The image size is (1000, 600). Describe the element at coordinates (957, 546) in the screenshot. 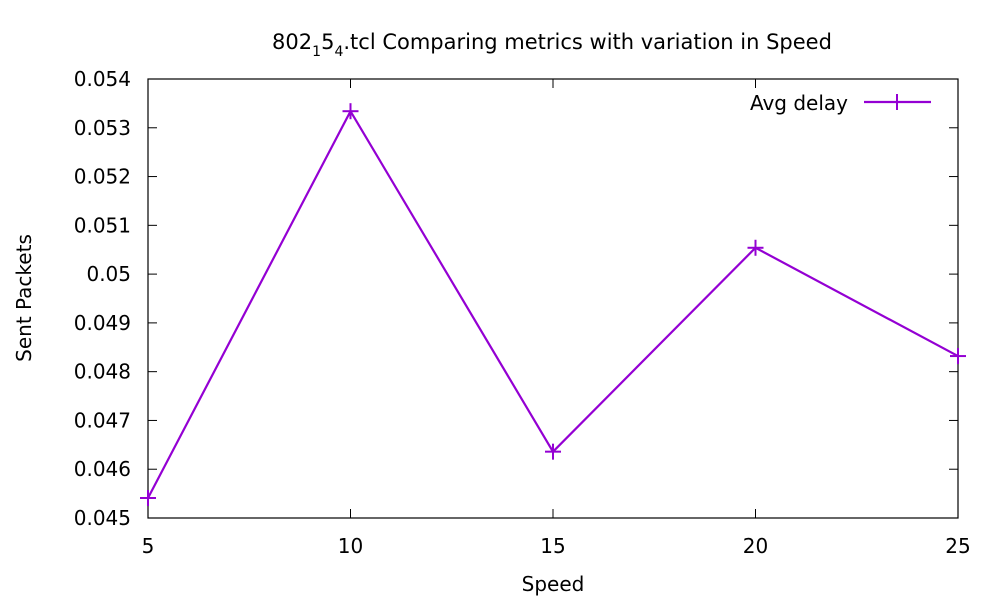

I see `x-tick-label: 25` at that location.